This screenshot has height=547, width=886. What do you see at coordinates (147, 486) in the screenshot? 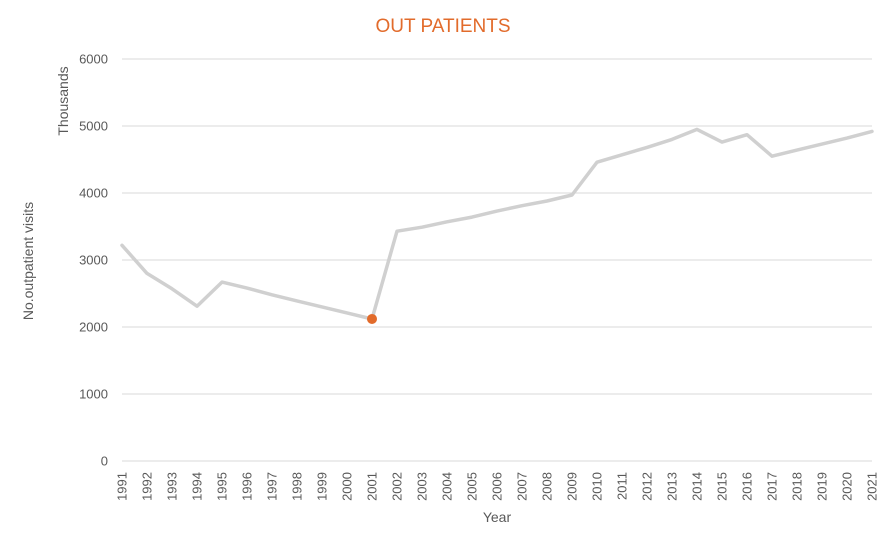
I see `x-tick-label: 1992` at bounding box center [147, 486].